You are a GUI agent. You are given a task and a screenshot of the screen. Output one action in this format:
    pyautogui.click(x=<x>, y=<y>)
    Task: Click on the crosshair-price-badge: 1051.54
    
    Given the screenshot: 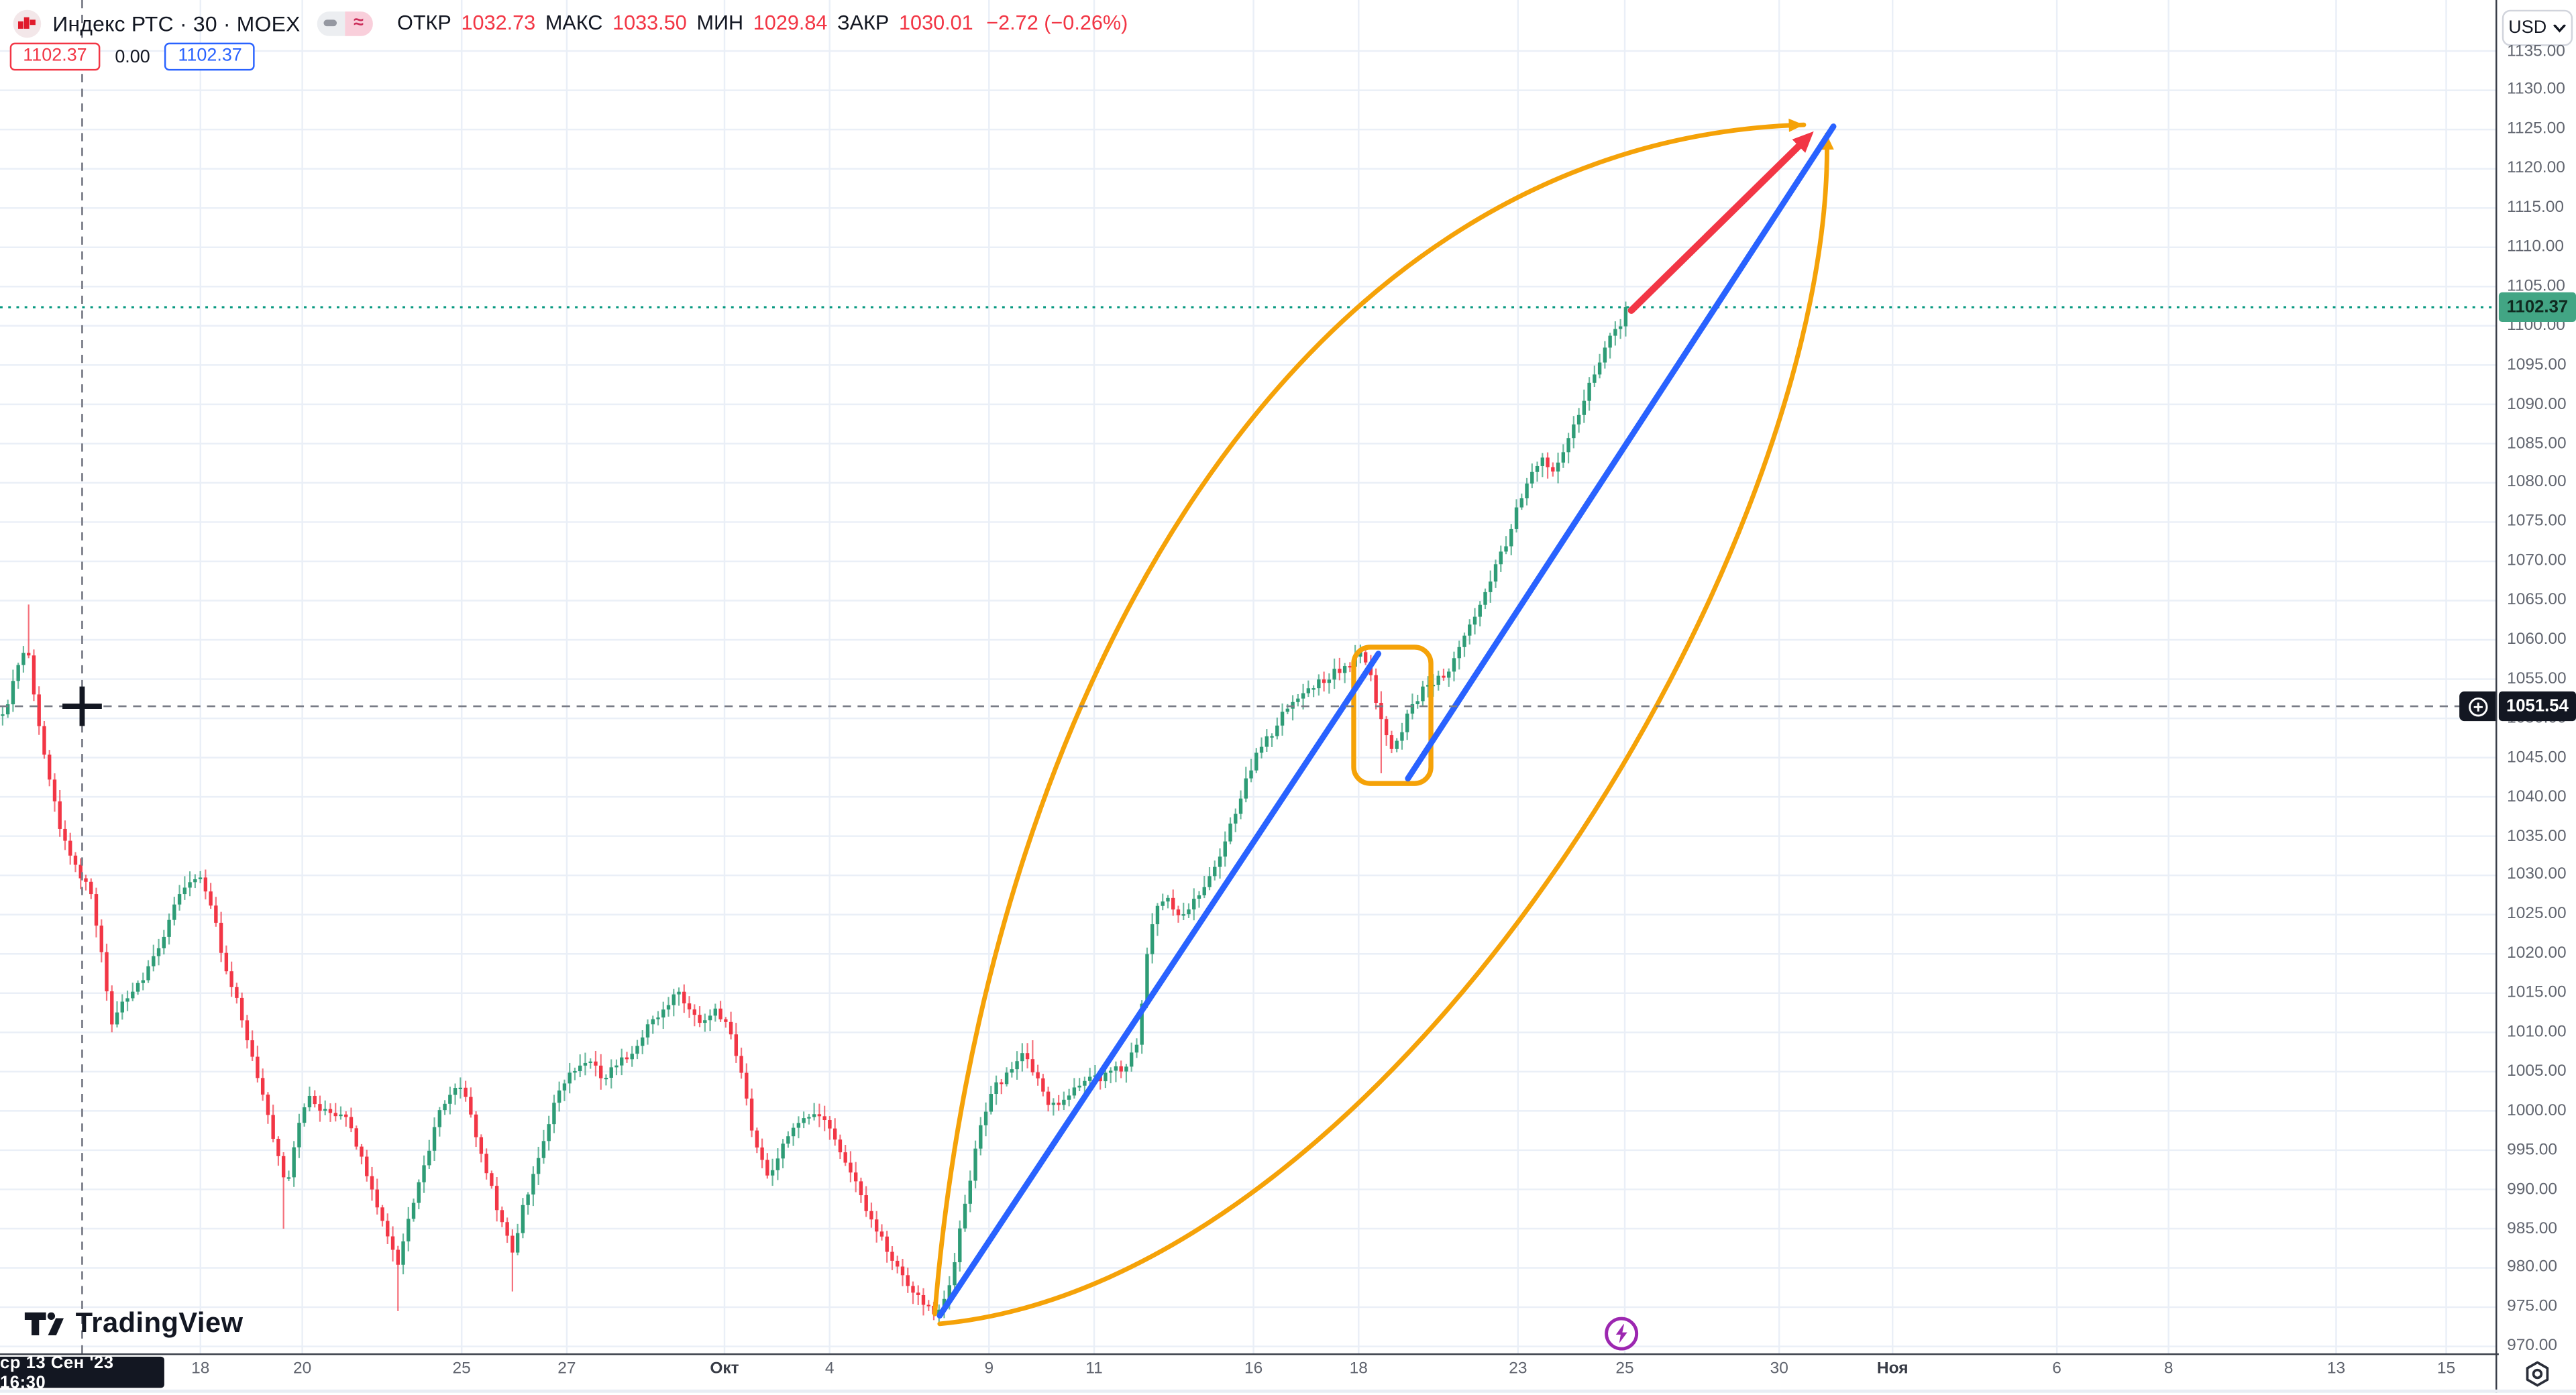 What is the action you would take?
    pyautogui.click(x=2537, y=706)
    